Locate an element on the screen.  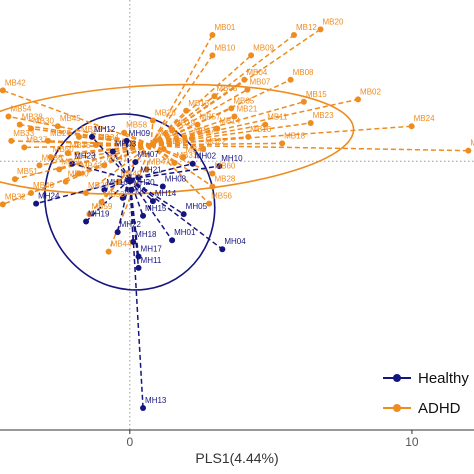
label-mb33: MB33 is located at coordinates (23, 133).